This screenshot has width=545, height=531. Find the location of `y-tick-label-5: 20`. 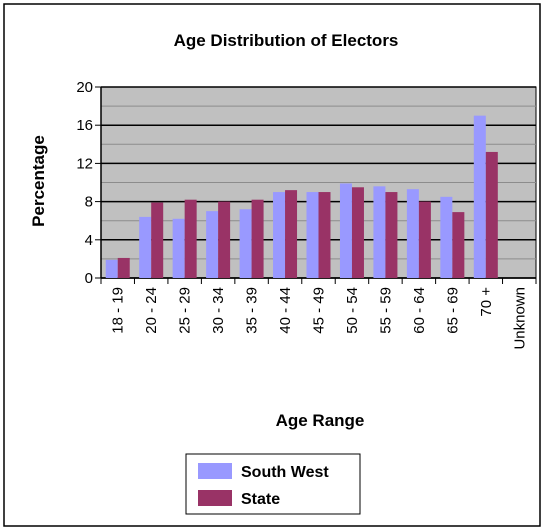

y-tick-label-5: 20 is located at coordinates (84, 87).